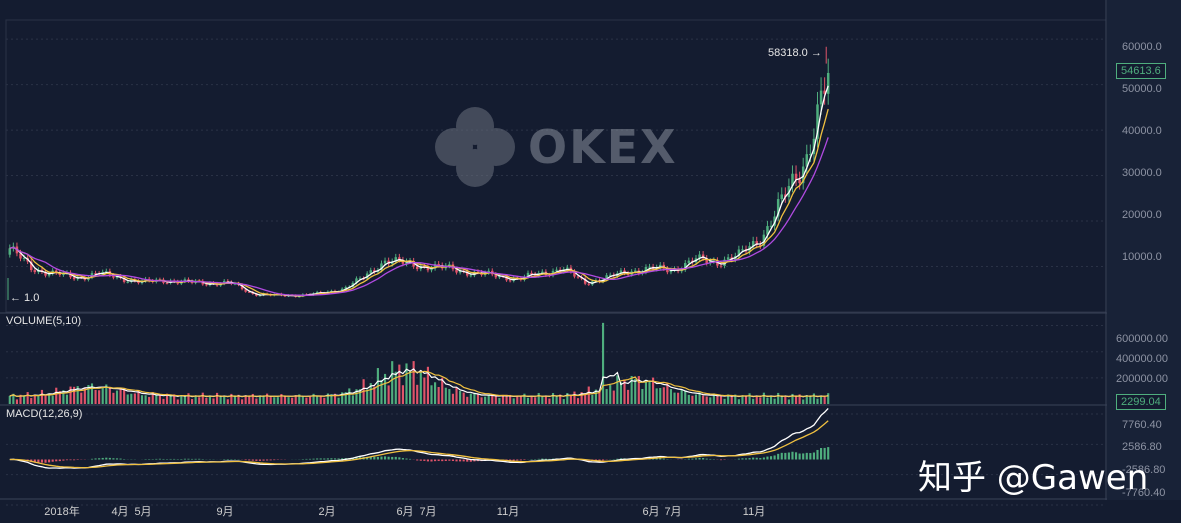 The height and width of the screenshot is (523, 1181). Describe the element at coordinates (1141, 402) in the screenshot. I see `volume-last-tag: 2299.04` at that location.